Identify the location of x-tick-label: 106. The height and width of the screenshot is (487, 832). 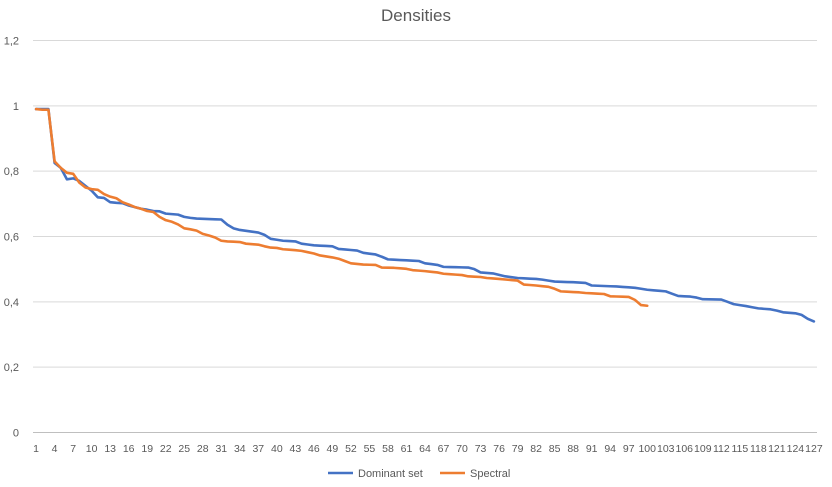
(685, 449).